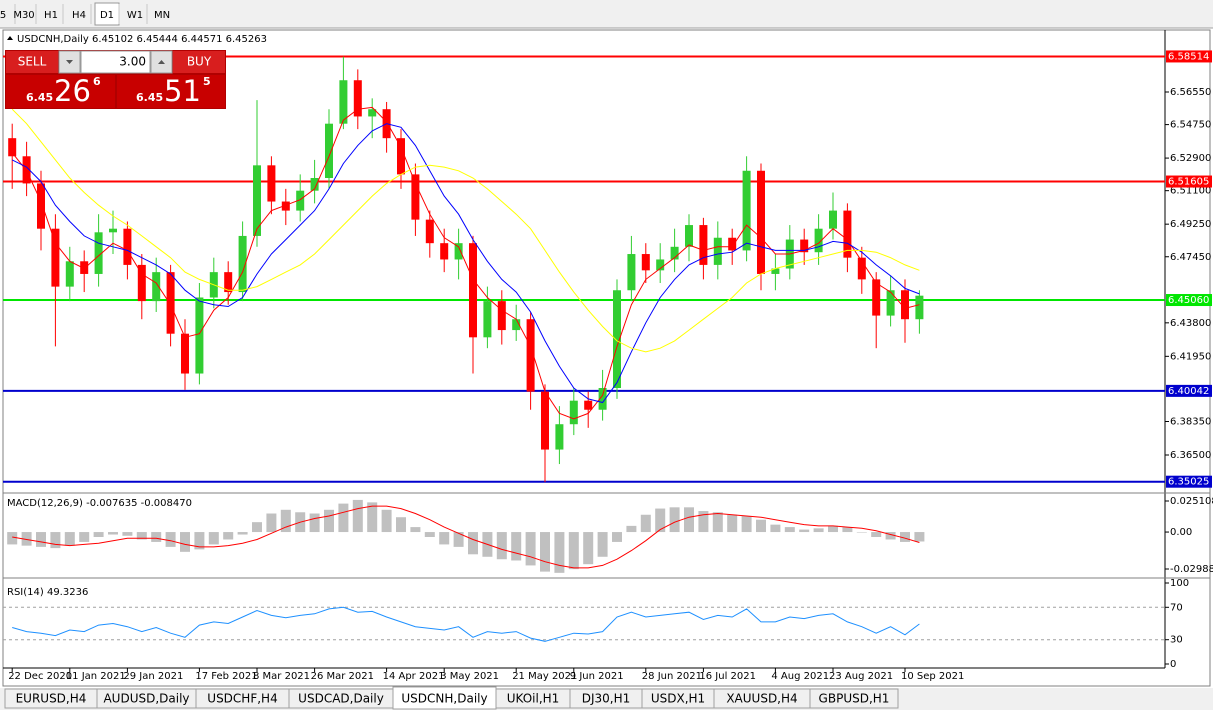 This screenshot has height=710, width=1213. What do you see at coordinates (10, 38) in the screenshot?
I see `collapse-arrow` at bounding box center [10, 38].